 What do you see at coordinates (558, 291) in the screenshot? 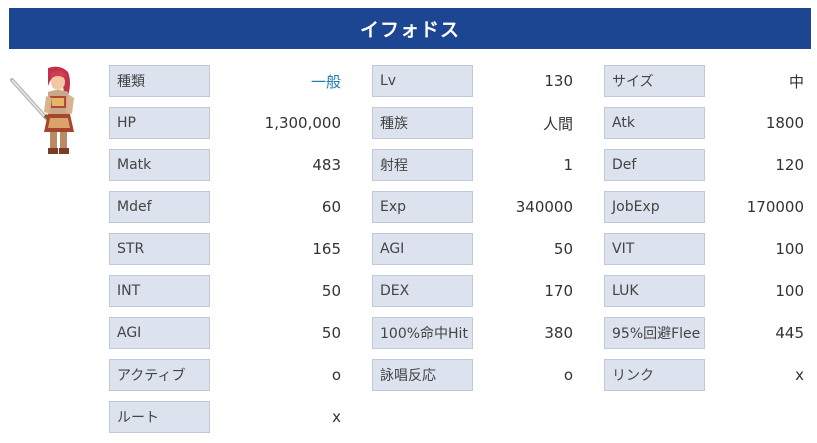
I see `stat-value: 170` at bounding box center [558, 291].